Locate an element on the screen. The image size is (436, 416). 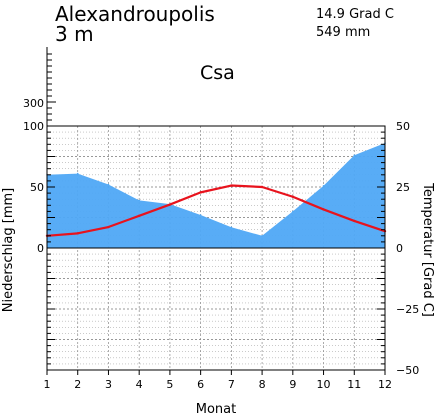
x-tick-label: 7 is located at coordinates (231, 384).